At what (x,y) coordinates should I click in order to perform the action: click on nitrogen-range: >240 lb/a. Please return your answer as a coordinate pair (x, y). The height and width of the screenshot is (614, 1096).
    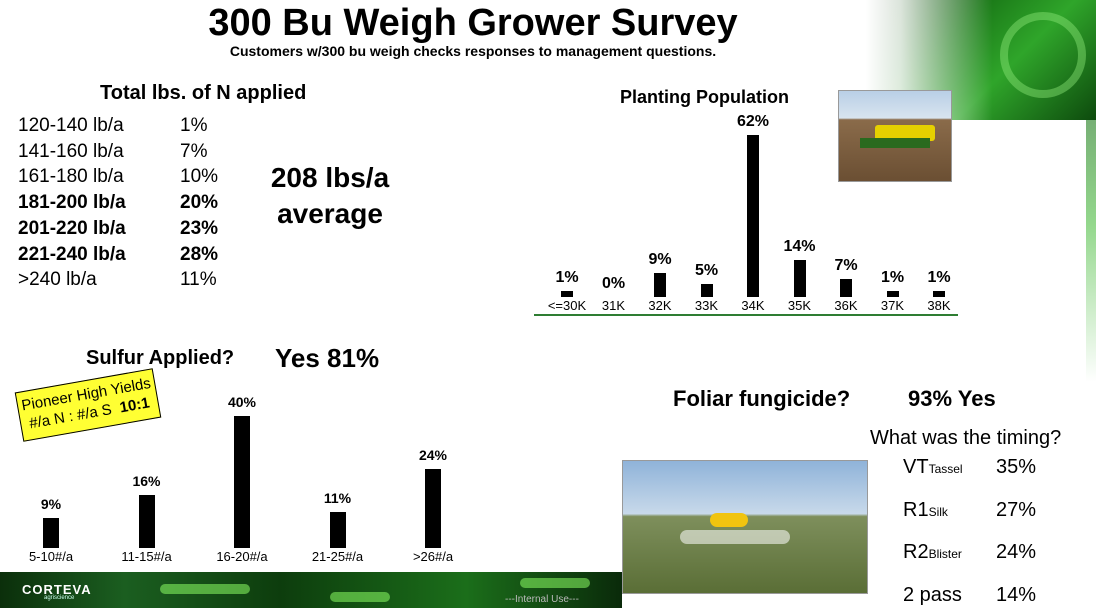
    Looking at the image, I should click on (57, 280).